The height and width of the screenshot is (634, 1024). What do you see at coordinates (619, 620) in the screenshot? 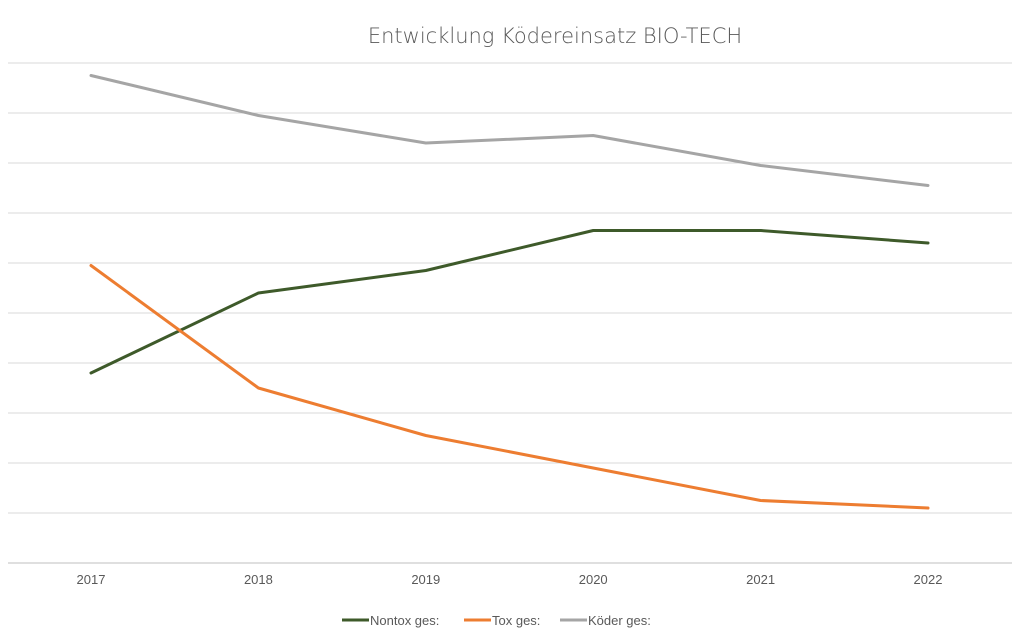
I see `legend-label: Köder ges:` at bounding box center [619, 620].